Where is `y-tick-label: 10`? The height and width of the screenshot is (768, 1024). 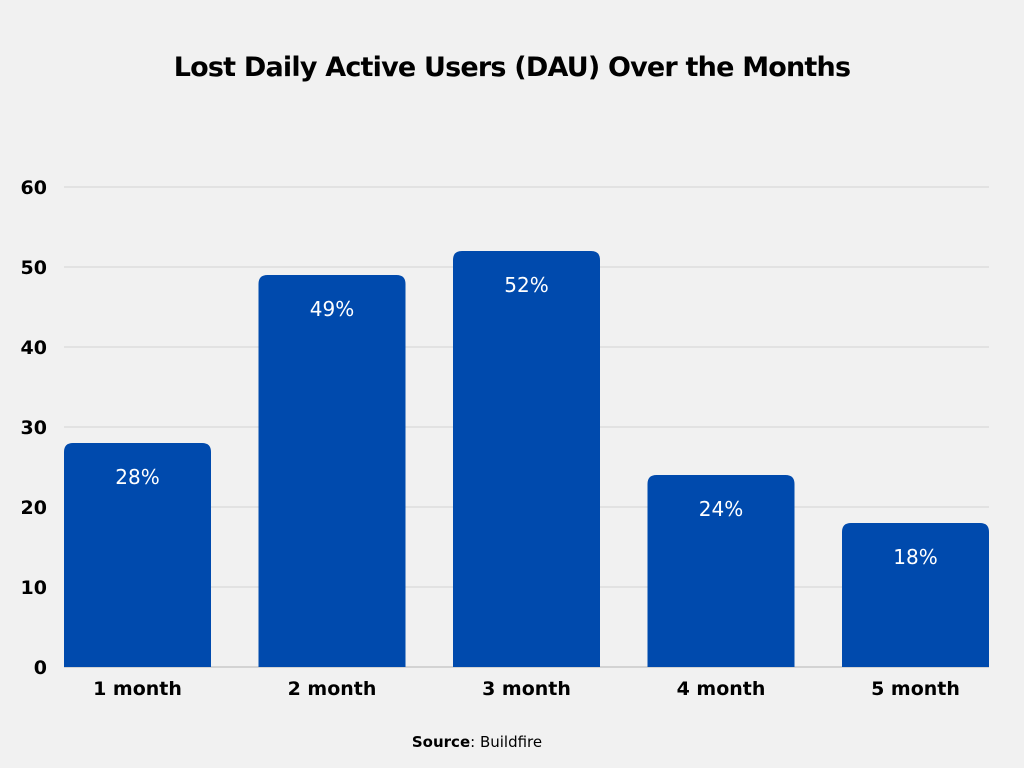
y-tick-label: 10 is located at coordinates (34, 588).